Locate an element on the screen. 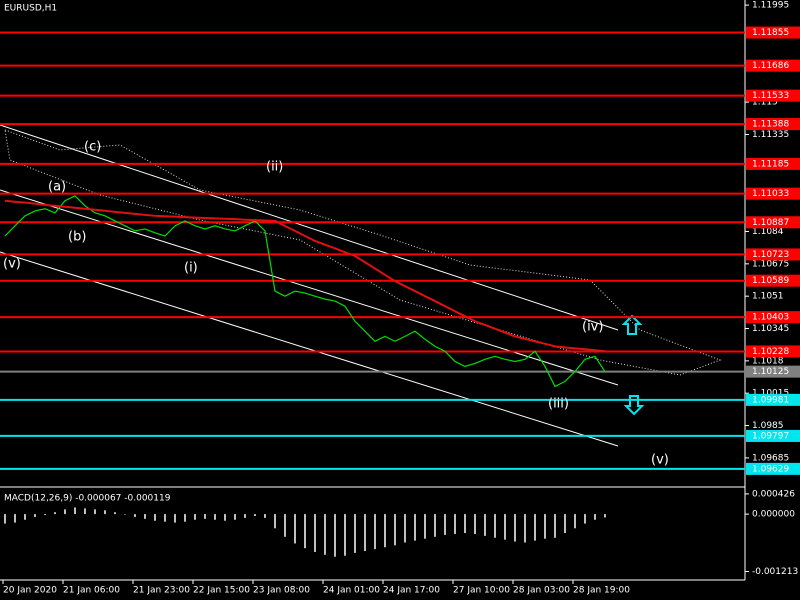 This screenshot has width=800, height=600. y-tick-label: 0.000426 is located at coordinates (773, 494).